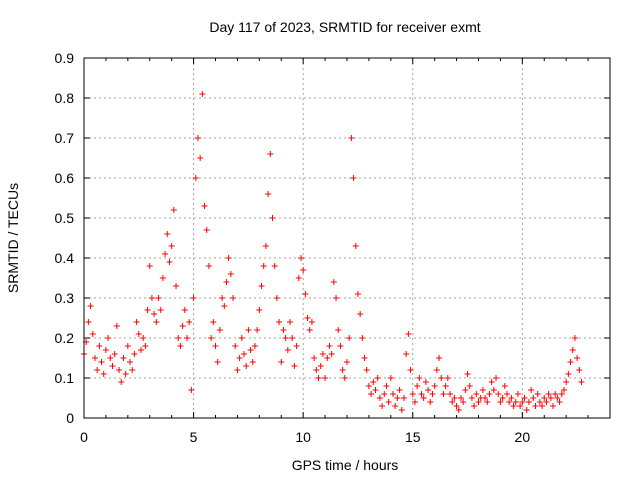 Image resolution: width=640 pixels, height=480 pixels. I want to click on y-tick-label: 0.9, so click(65, 58).